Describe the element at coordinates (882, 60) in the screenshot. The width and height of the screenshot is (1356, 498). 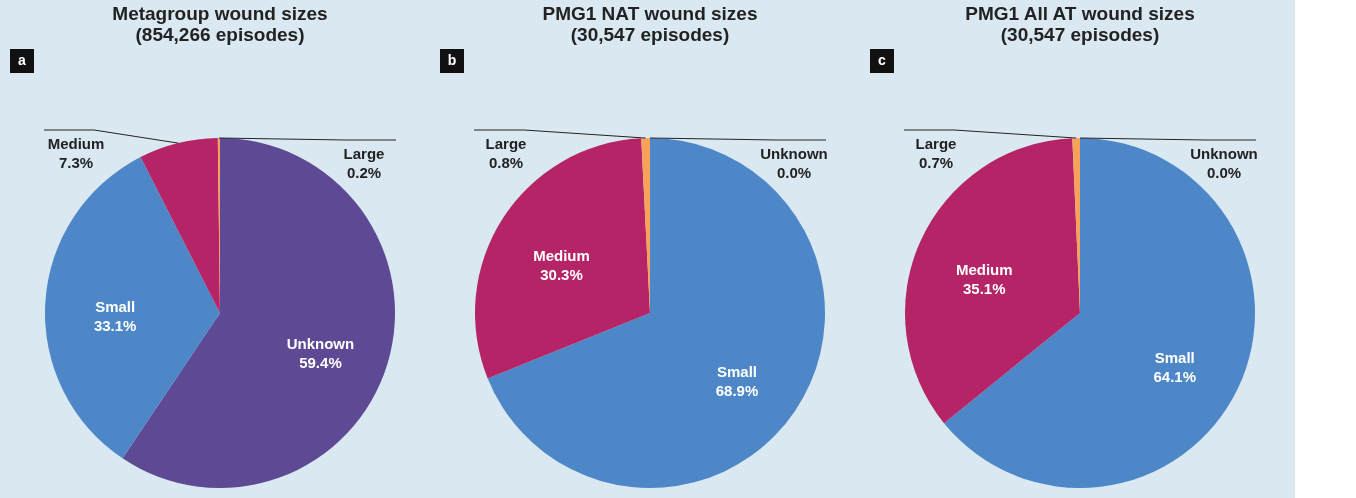
I see `text: c` at that location.